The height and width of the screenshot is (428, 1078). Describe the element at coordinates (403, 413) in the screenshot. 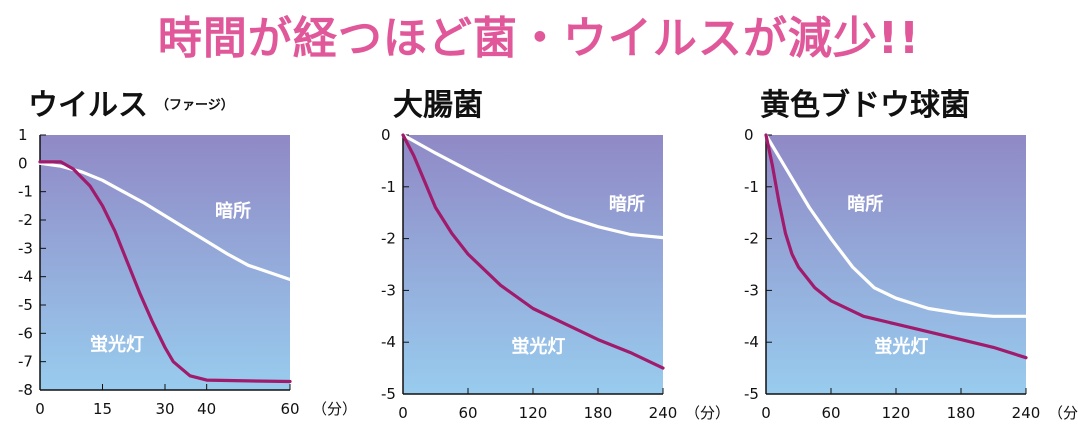

I see `x-tick-label-1-0: 0` at that location.